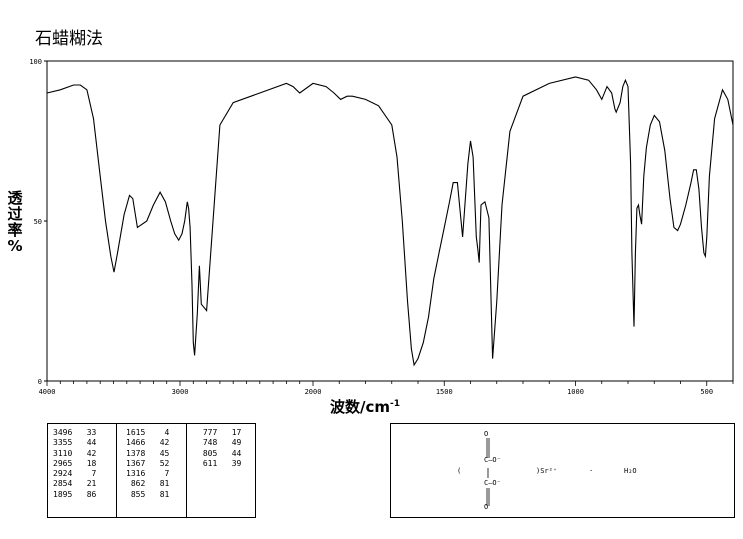  I want to click on peak-row: 748 49, so click(220, 443).